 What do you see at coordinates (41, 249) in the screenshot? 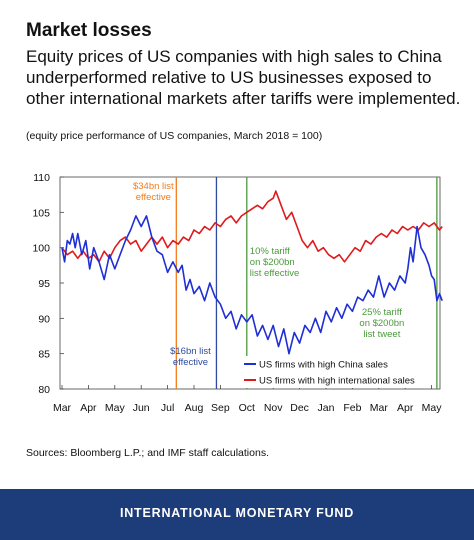
I see `y-tick-label: 100` at bounding box center [41, 249].